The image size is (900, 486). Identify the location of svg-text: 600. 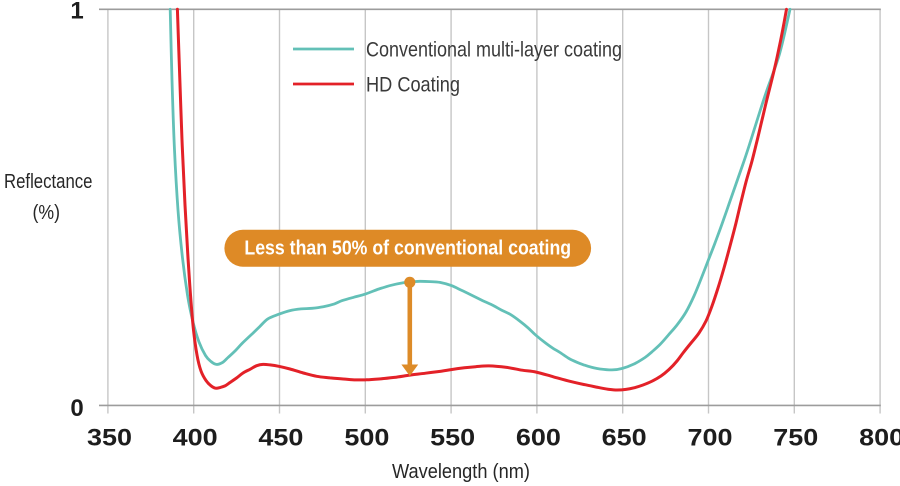
(538, 438).